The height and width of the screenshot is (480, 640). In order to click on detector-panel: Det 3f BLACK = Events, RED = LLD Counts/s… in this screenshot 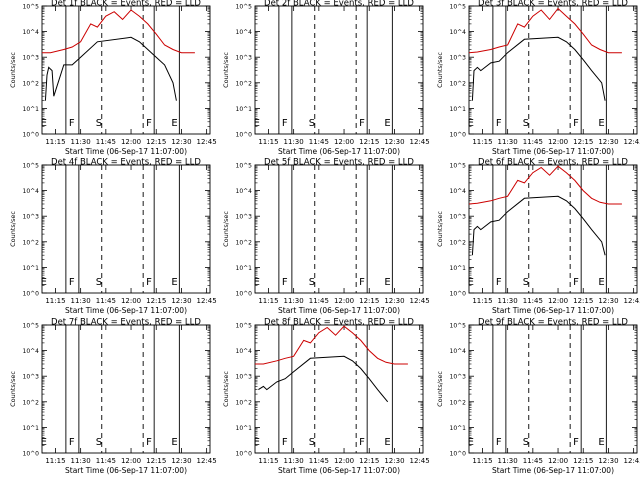, I will do `click(538, 78)`.